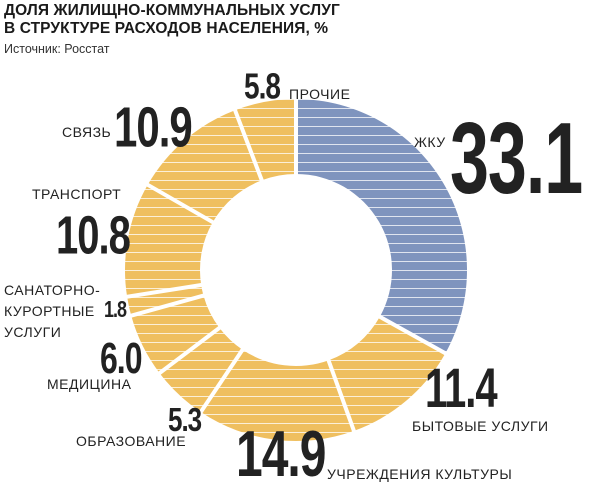 The height and width of the screenshot is (492, 600). What do you see at coordinates (320, 94) in the screenshot?
I see `label-prochie: ПРОЧИЕ` at bounding box center [320, 94].